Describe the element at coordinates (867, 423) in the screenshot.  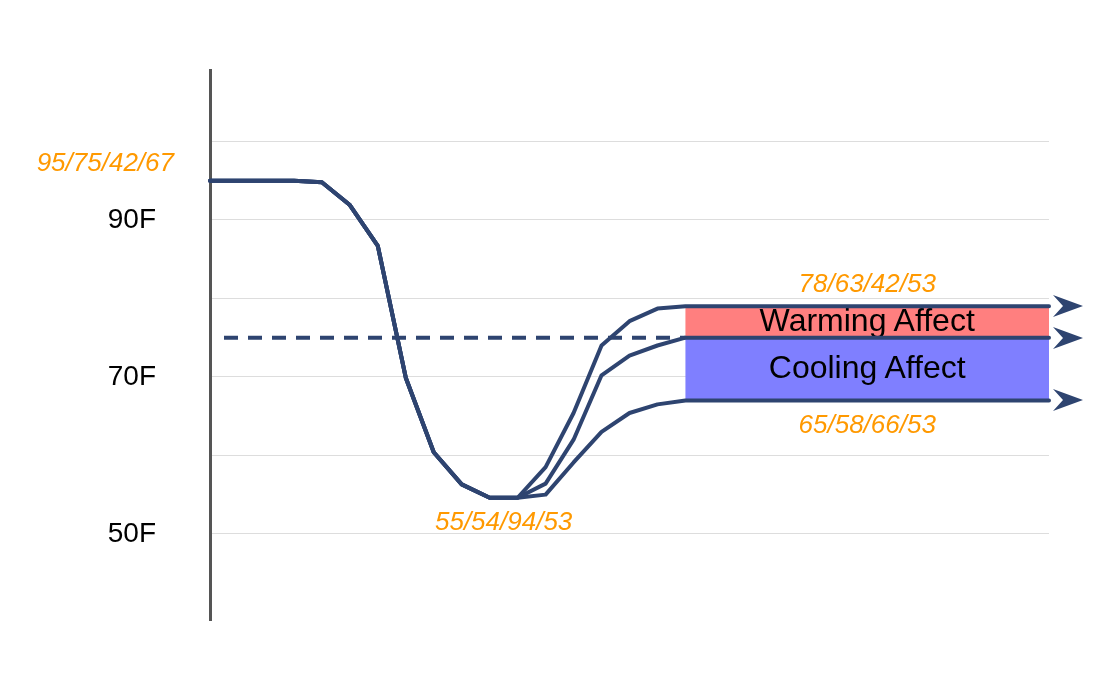
I see `annotation: 65/58/66/53` at that location.